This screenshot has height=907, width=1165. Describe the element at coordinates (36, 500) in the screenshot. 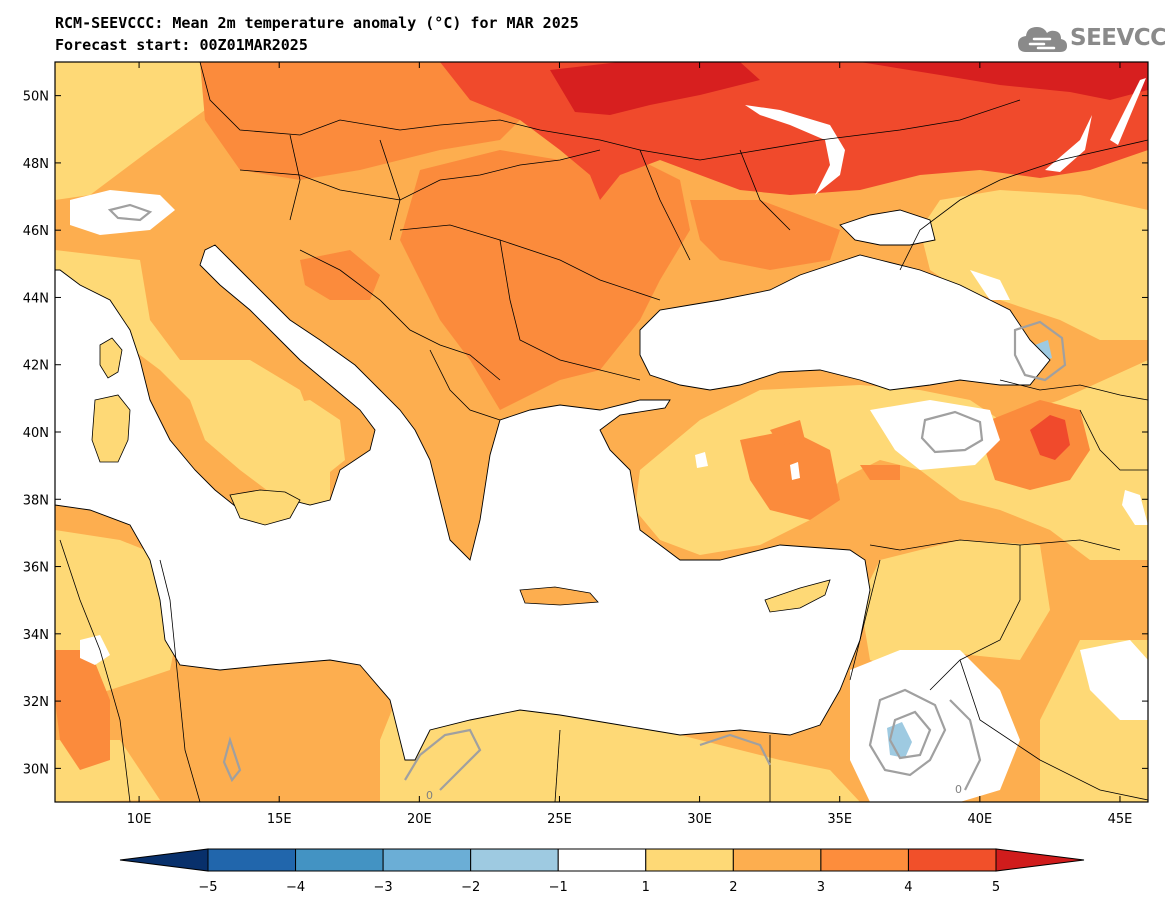

I see `lat-tick-label: 38N` at that location.